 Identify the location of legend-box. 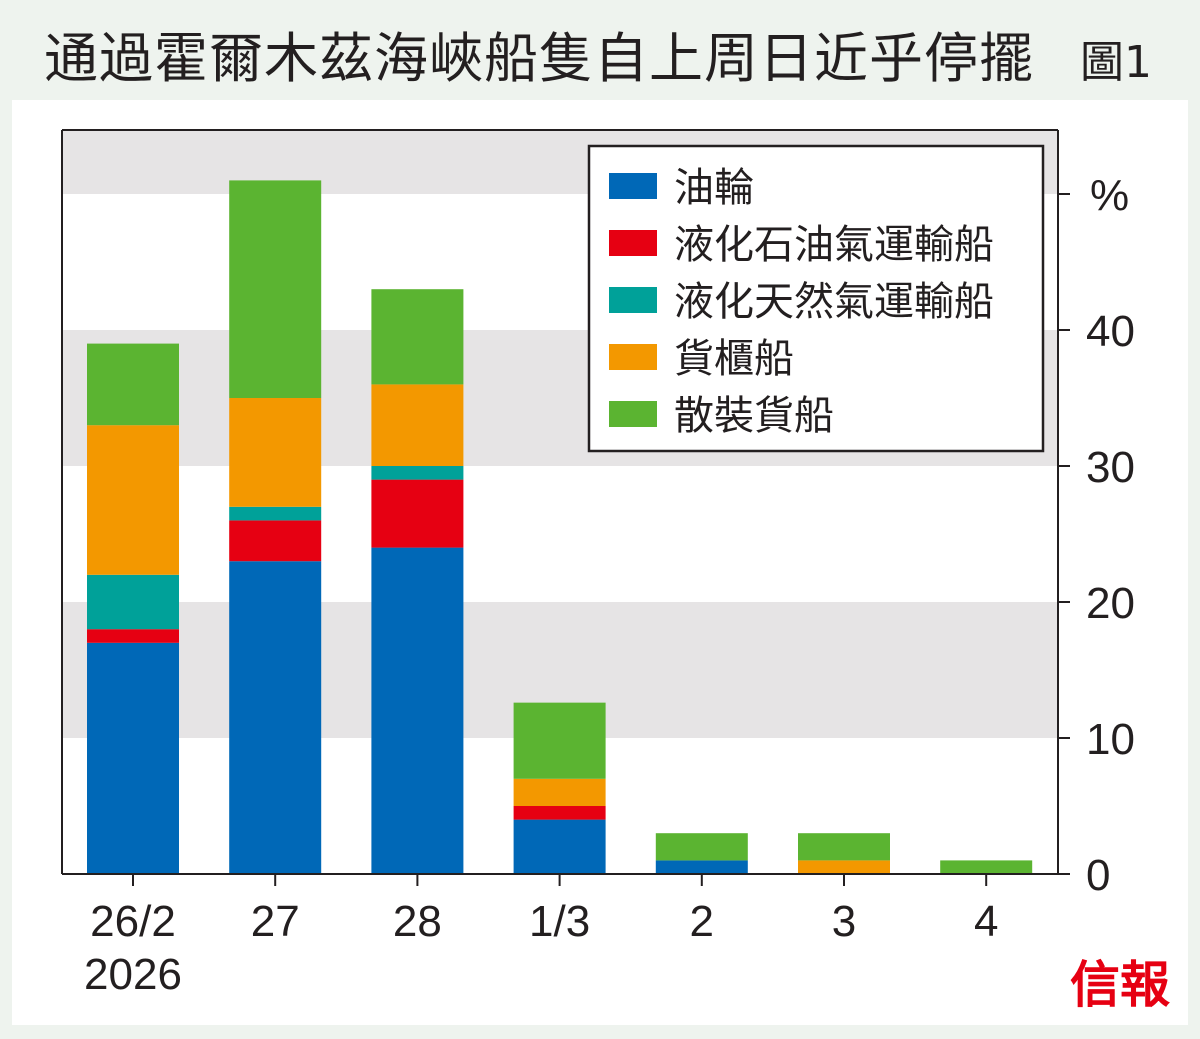
(816, 298).